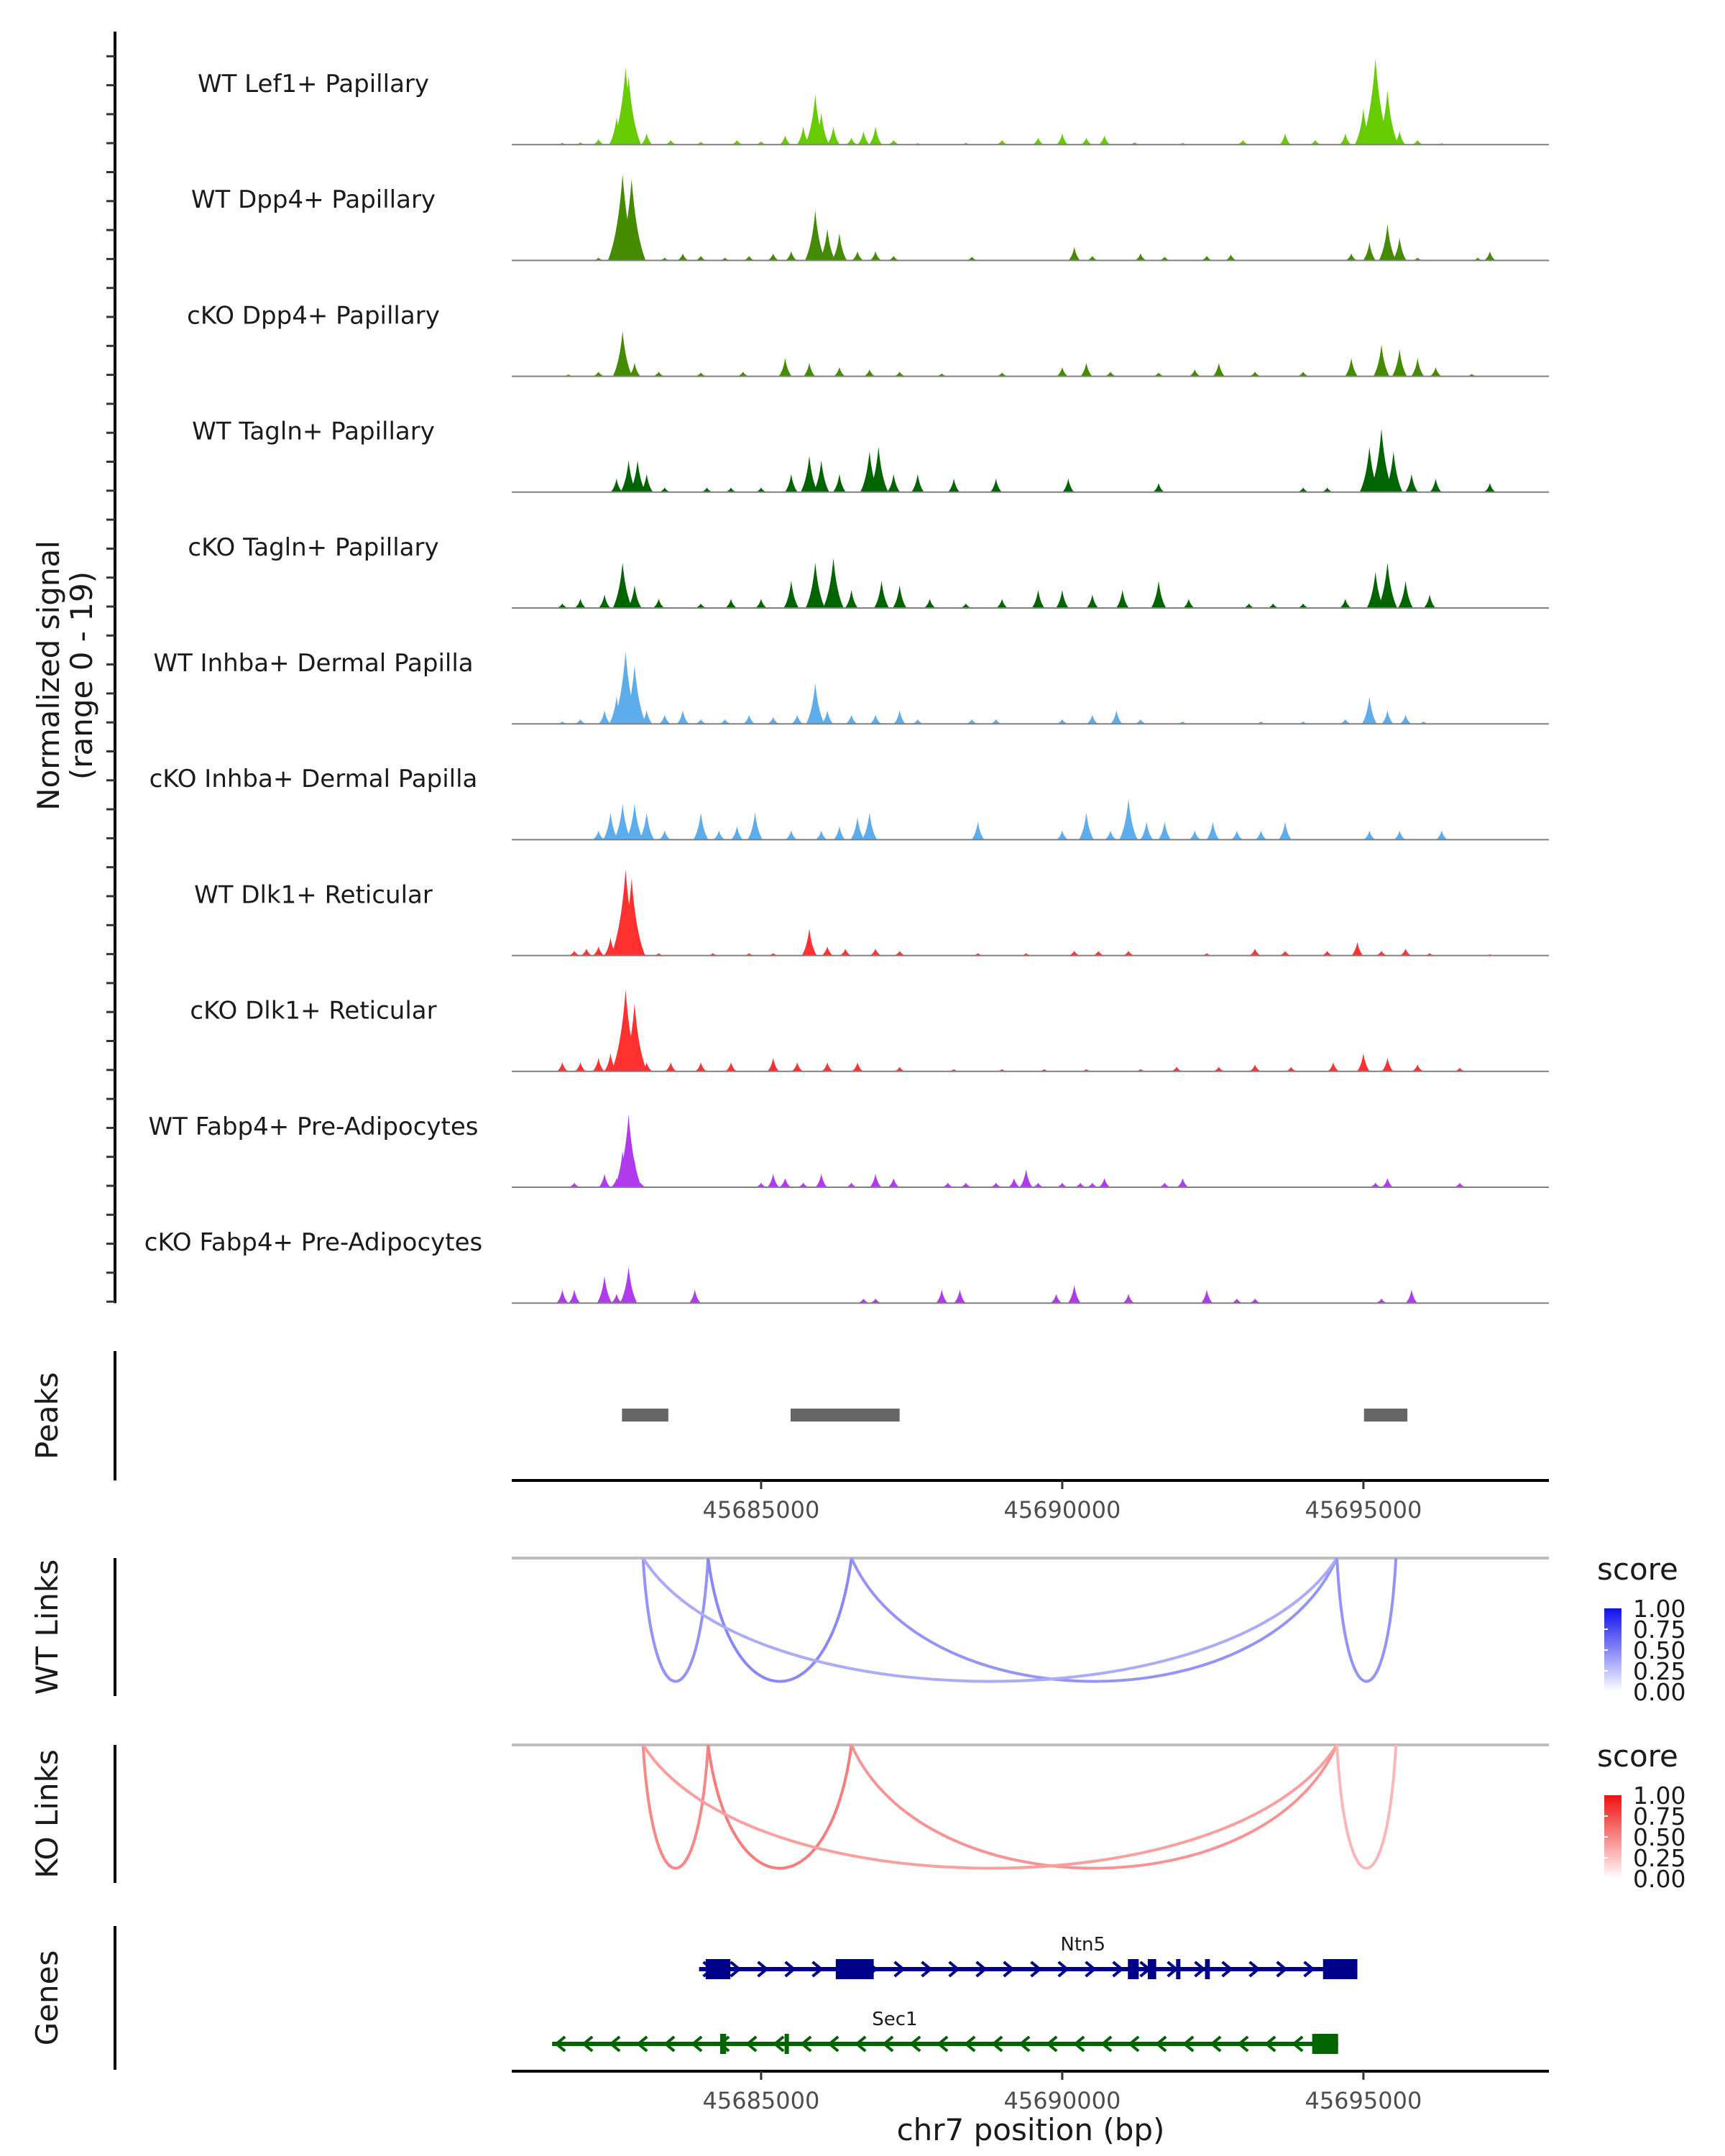 The image size is (1725, 2156). What do you see at coordinates (313, 199) in the screenshot?
I see `track-label: WT Dpp4+ Papillary` at bounding box center [313, 199].